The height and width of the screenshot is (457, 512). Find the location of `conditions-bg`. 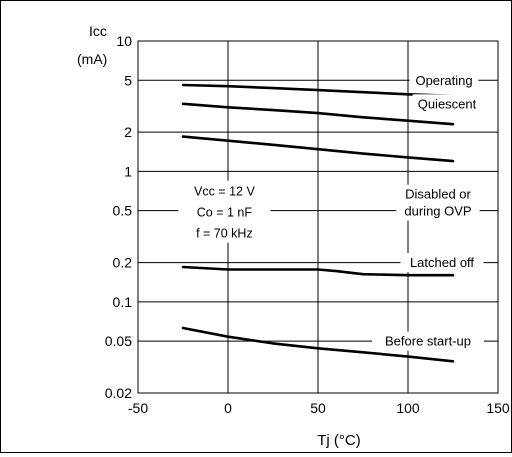

conditions-bg is located at coordinates (224, 211).